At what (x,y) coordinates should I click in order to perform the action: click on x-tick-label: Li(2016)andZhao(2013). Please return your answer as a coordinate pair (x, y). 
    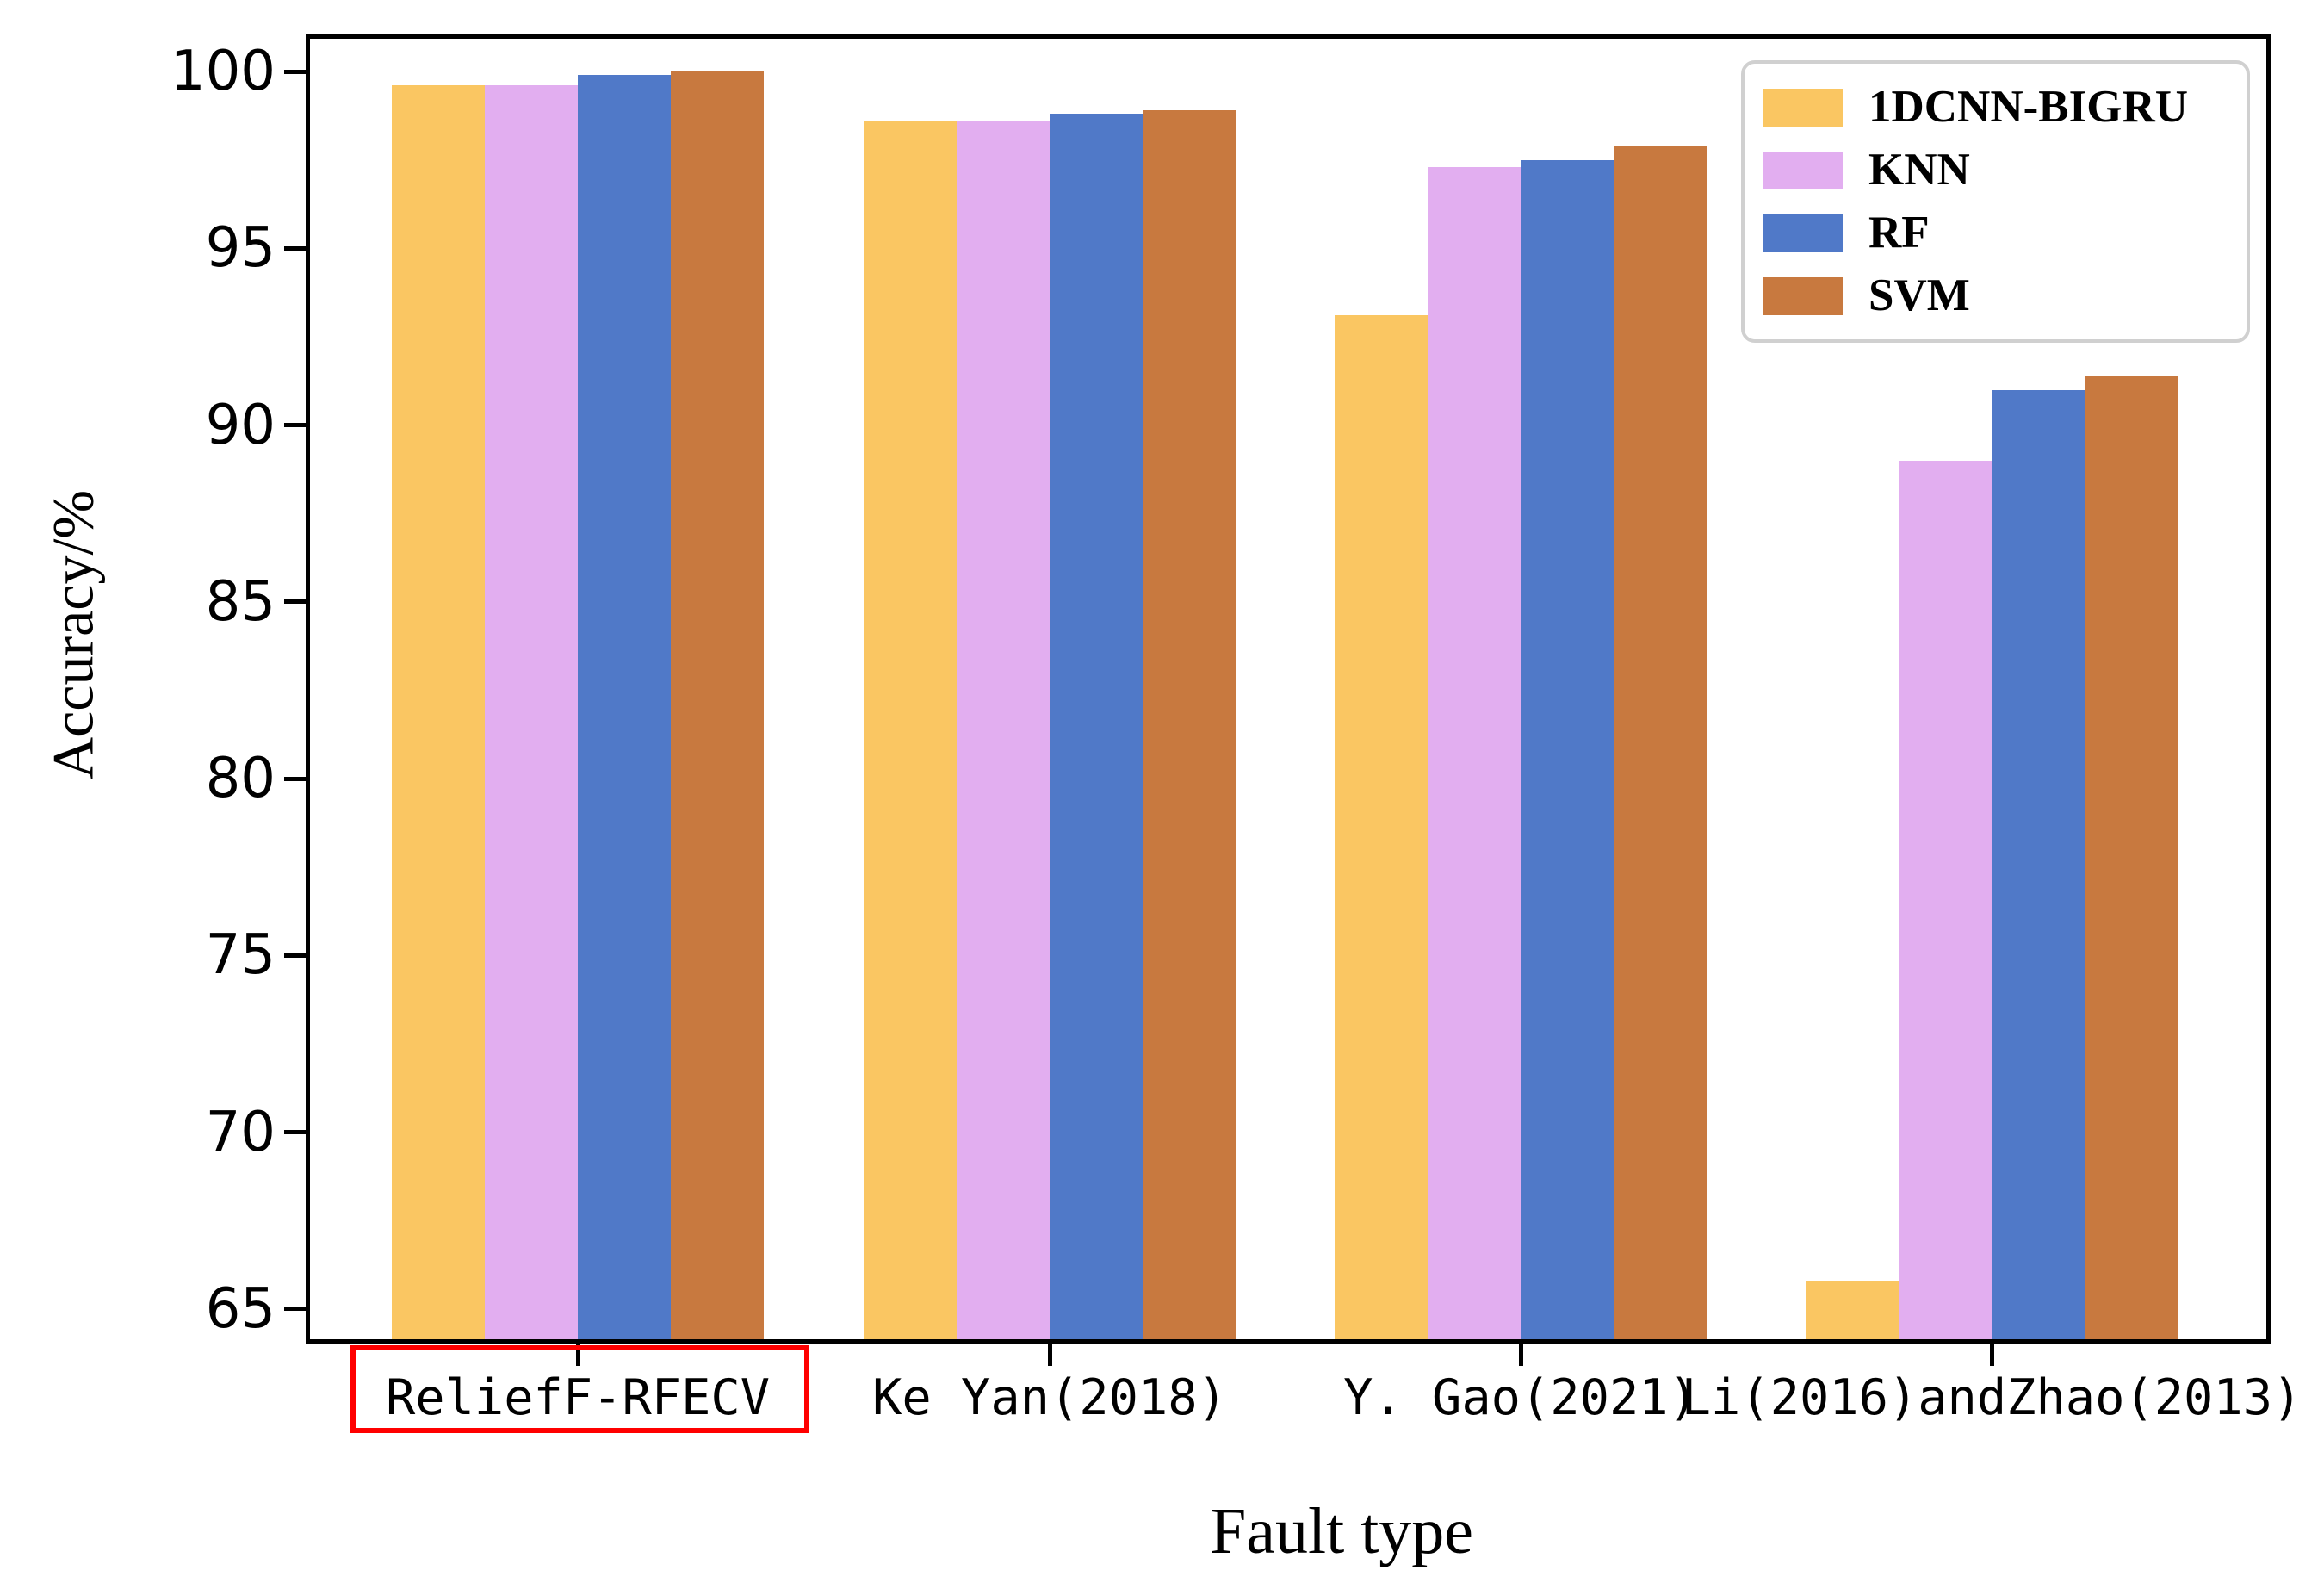
    Looking at the image, I should click on (1992, 1397).